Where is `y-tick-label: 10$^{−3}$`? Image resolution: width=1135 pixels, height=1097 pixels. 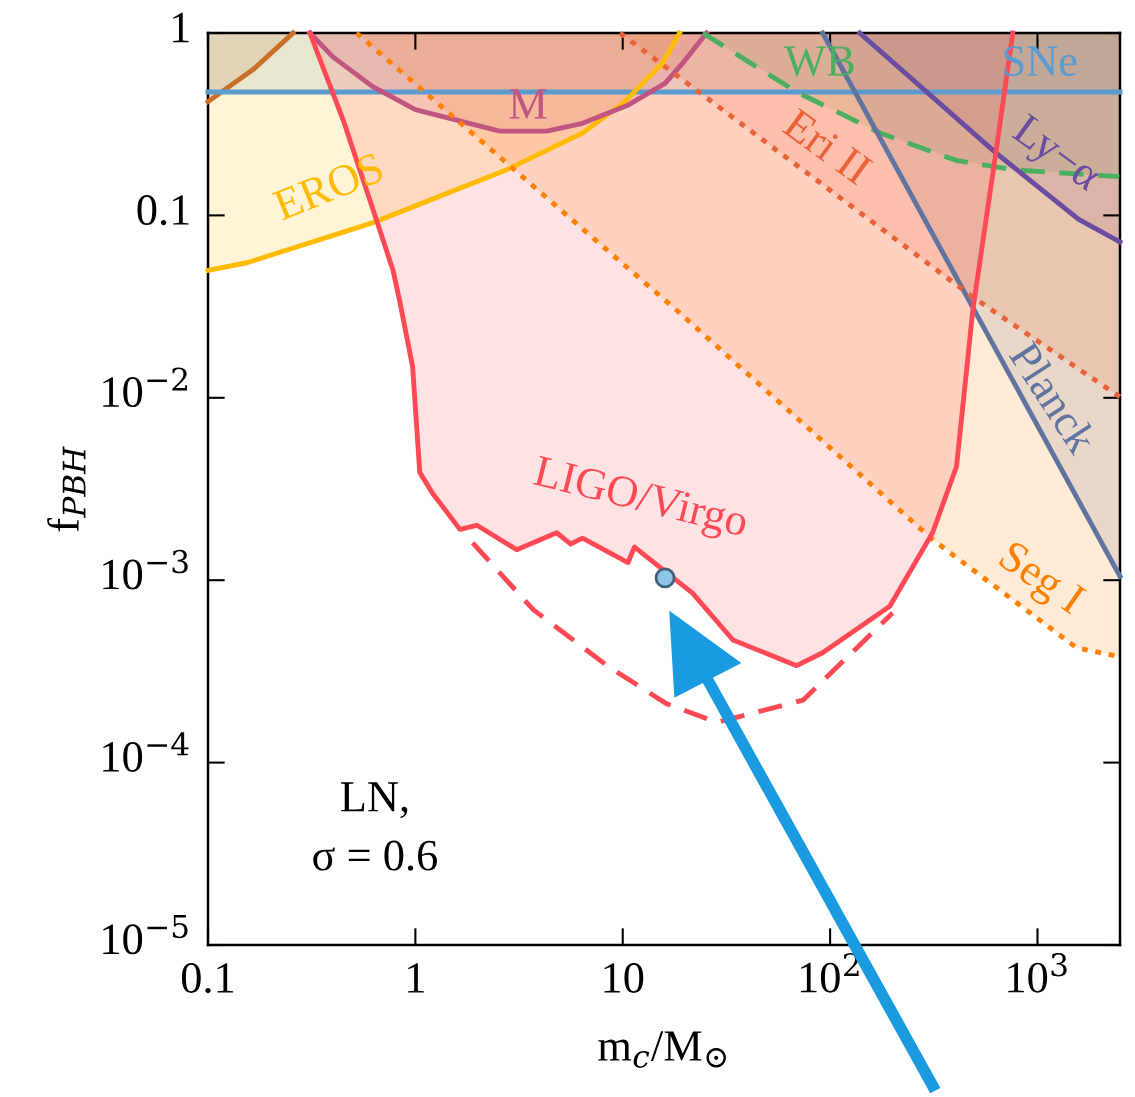 y-tick-label: 10$^{−3}$ is located at coordinates (145, 569).